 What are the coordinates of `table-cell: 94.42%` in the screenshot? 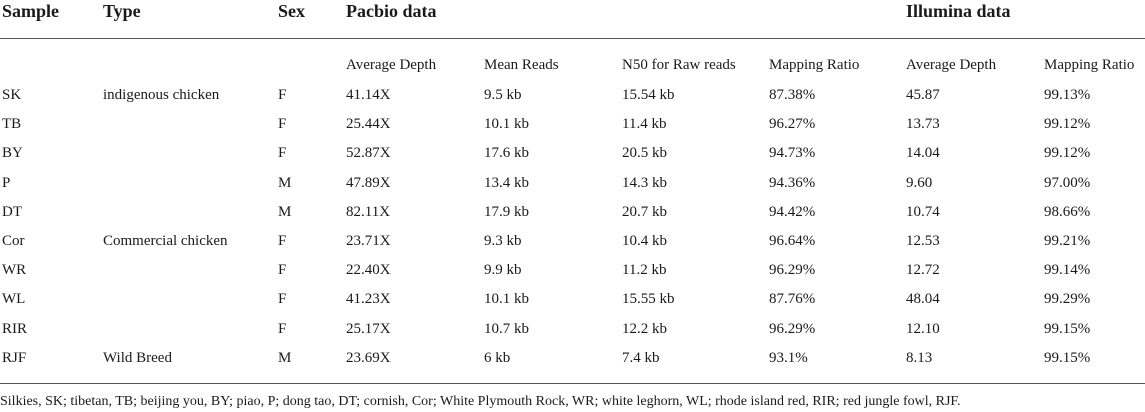 It's located at (792, 212).